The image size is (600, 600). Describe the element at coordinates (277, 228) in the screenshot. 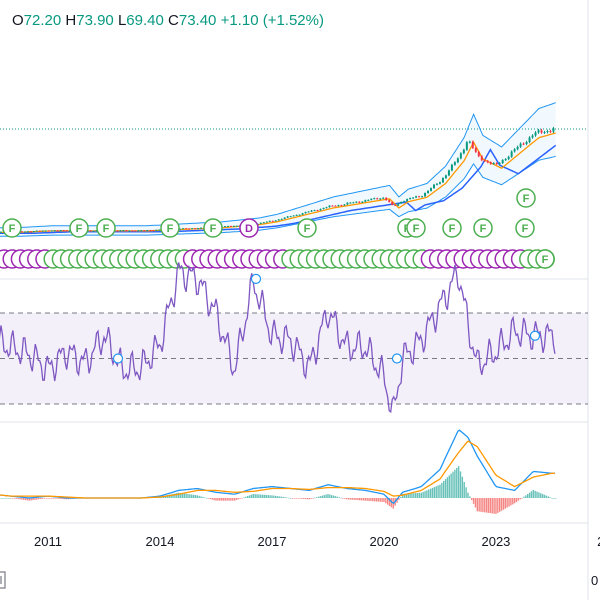

I see `event-markers: FFFFFFFFFFFFFD` at that location.